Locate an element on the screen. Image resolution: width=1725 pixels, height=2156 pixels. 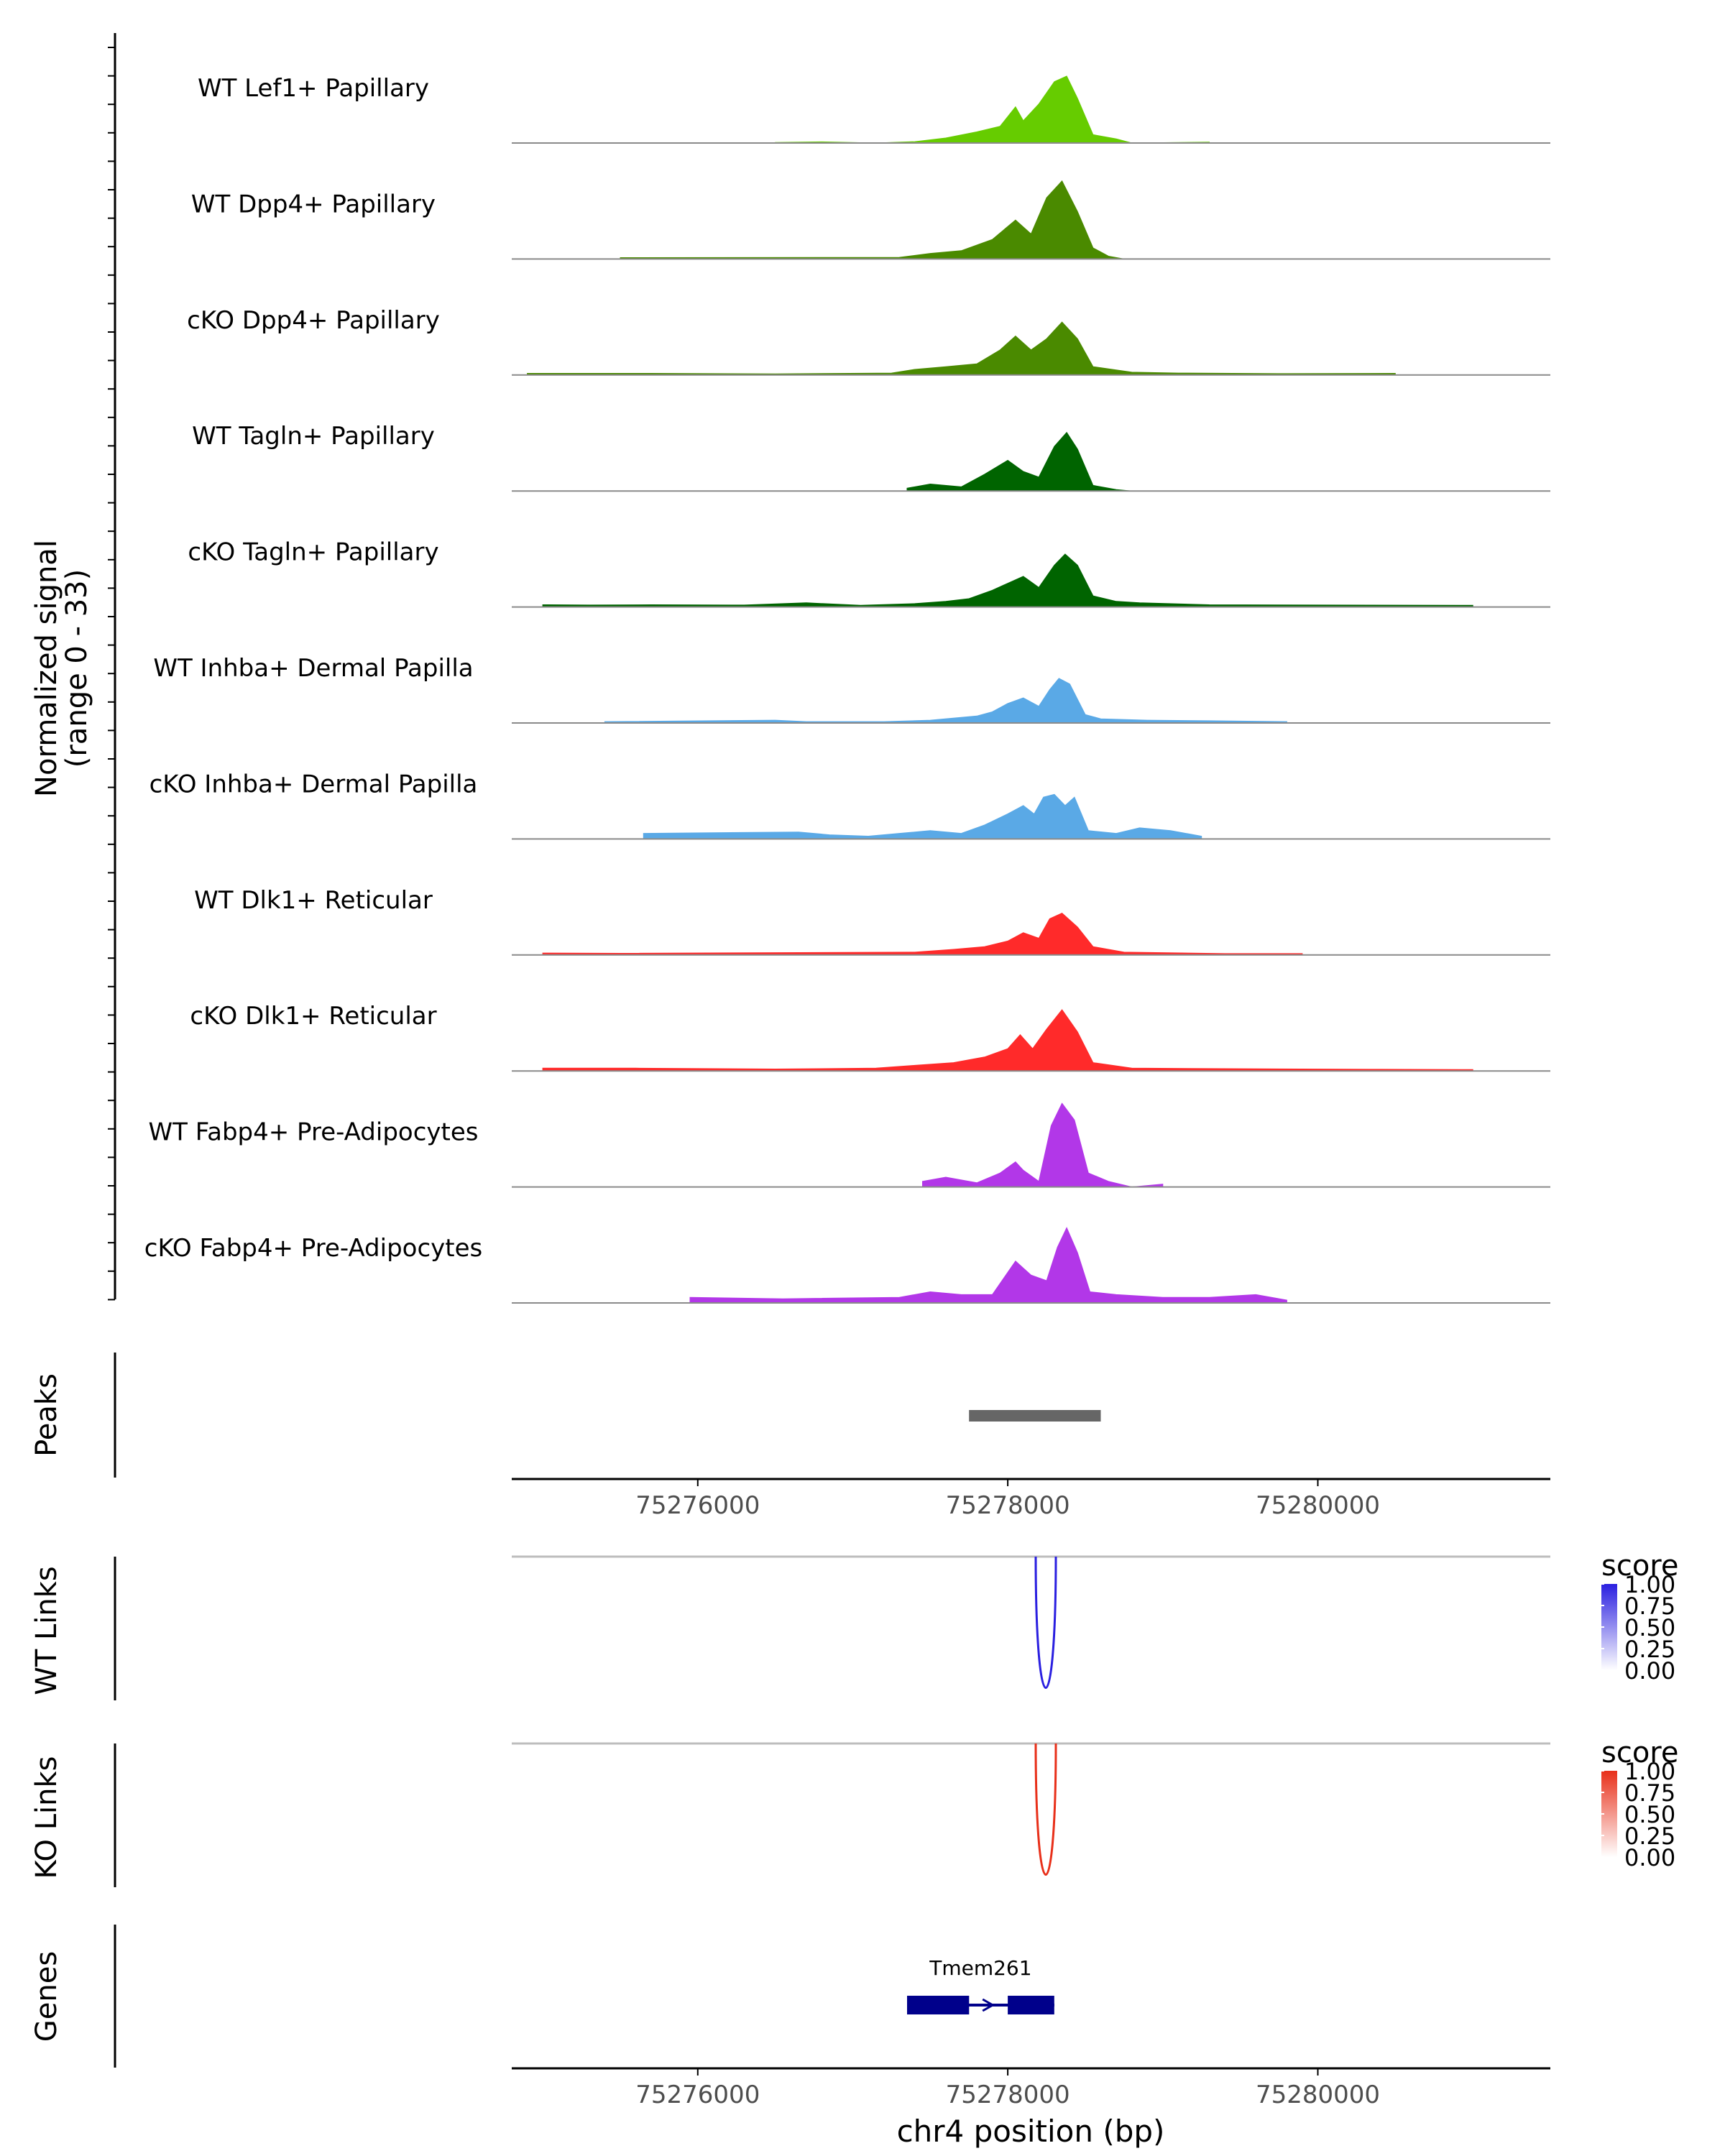
coverage-track: WT Fabp4+ Pre-Adipocytes is located at coordinates (849, 1145).